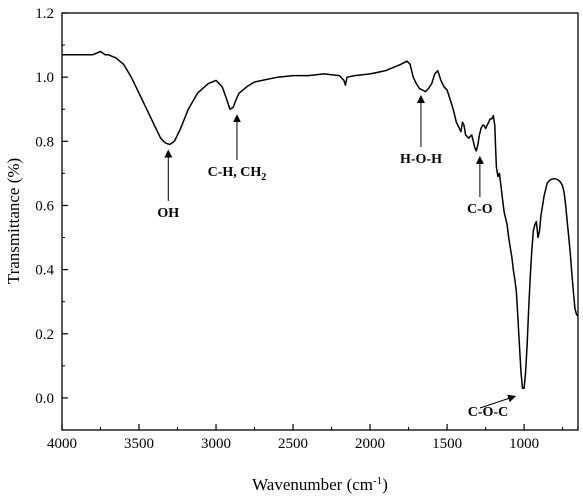 The width and height of the screenshot is (583, 496). Describe the element at coordinates (44, 78) in the screenshot. I see `y-tick-label: 1.0` at that location.